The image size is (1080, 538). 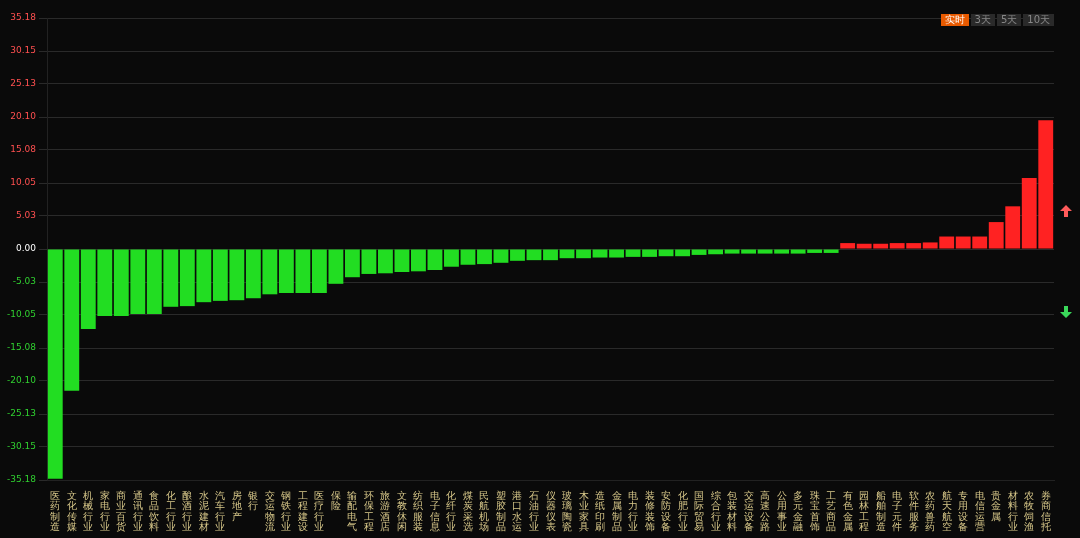 I want to click on x-tick-label: 包装材料, so click(x=732, y=511).